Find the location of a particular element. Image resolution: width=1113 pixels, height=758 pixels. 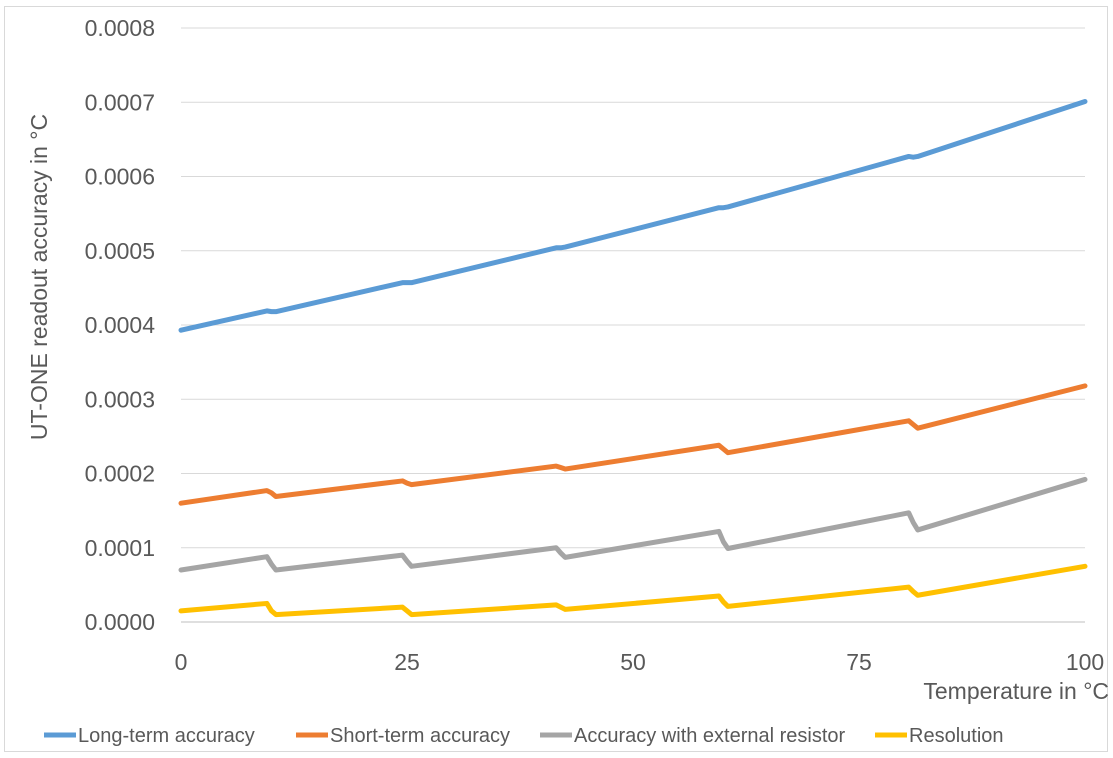

legend-label: Accuracy with external resistor is located at coordinates (710, 736).